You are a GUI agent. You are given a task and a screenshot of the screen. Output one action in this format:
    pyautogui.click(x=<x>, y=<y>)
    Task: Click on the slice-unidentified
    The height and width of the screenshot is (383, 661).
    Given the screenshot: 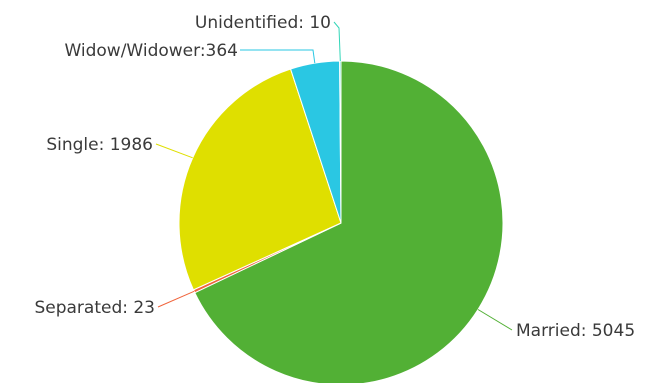 What is the action you would take?
    pyautogui.click(x=340, y=142)
    